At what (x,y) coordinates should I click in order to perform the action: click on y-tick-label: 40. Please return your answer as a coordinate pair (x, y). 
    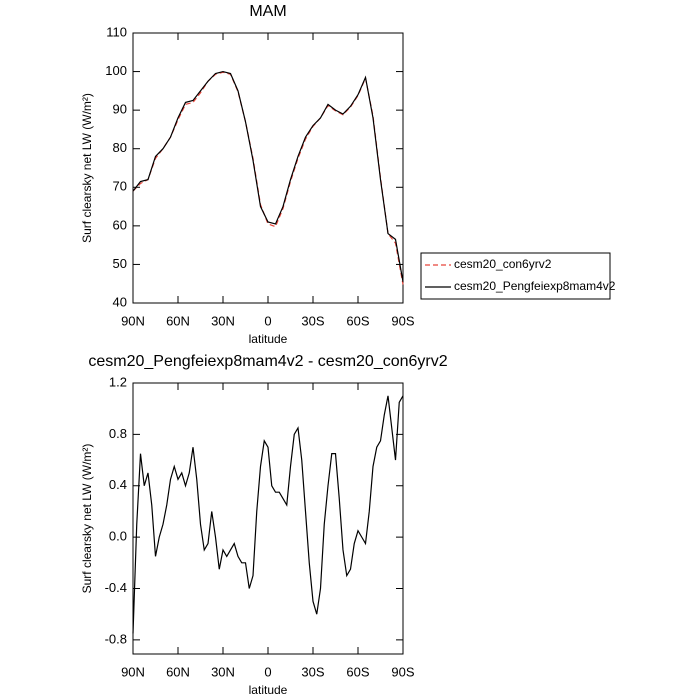
    Looking at the image, I should click on (120, 301).